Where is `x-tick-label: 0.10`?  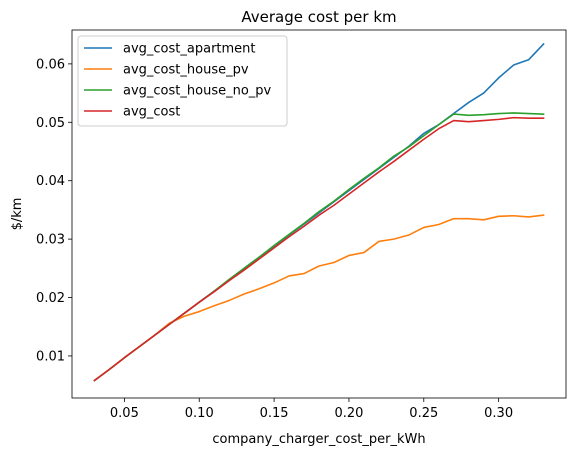 x-tick-label: 0.10 is located at coordinates (199, 413).